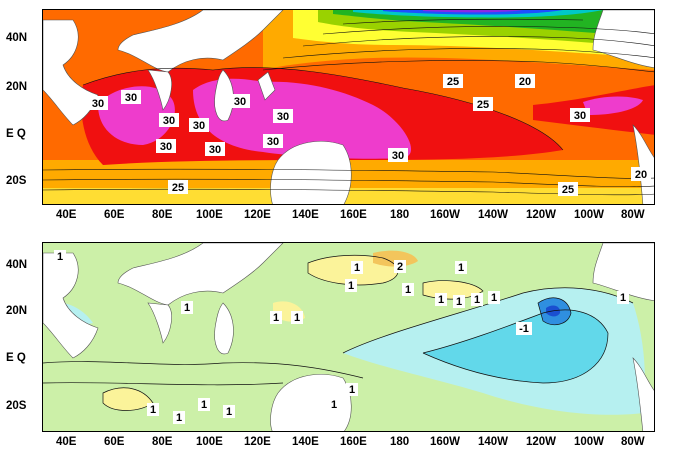  I want to click on bottom-xlabel-120w: 120W, so click(541, 442).